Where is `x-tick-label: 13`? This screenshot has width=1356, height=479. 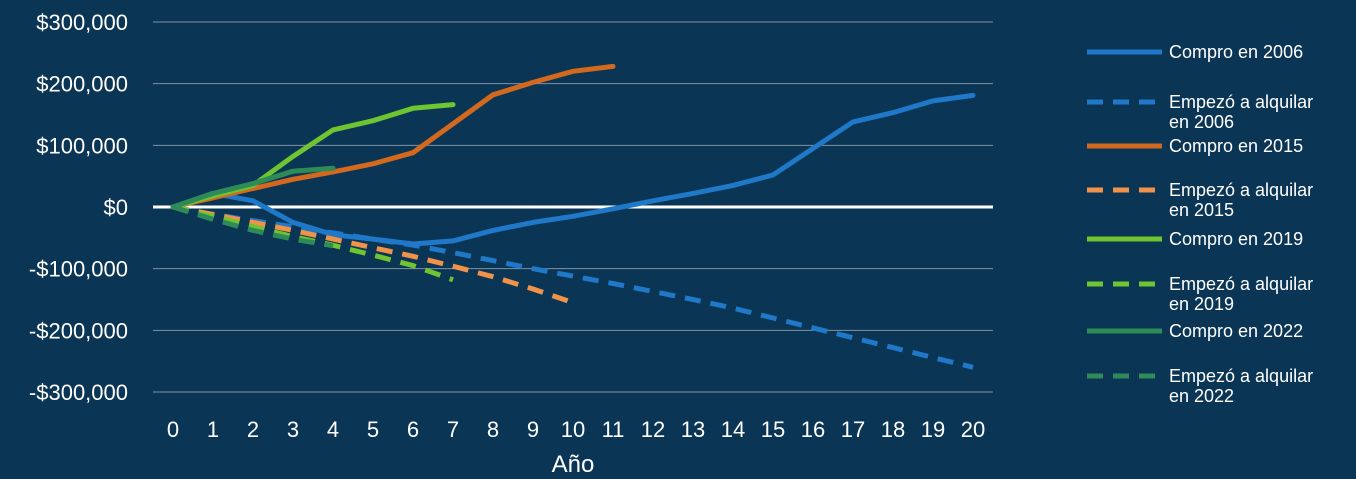 x-tick-label: 13 is located at coordinates (693, 429).